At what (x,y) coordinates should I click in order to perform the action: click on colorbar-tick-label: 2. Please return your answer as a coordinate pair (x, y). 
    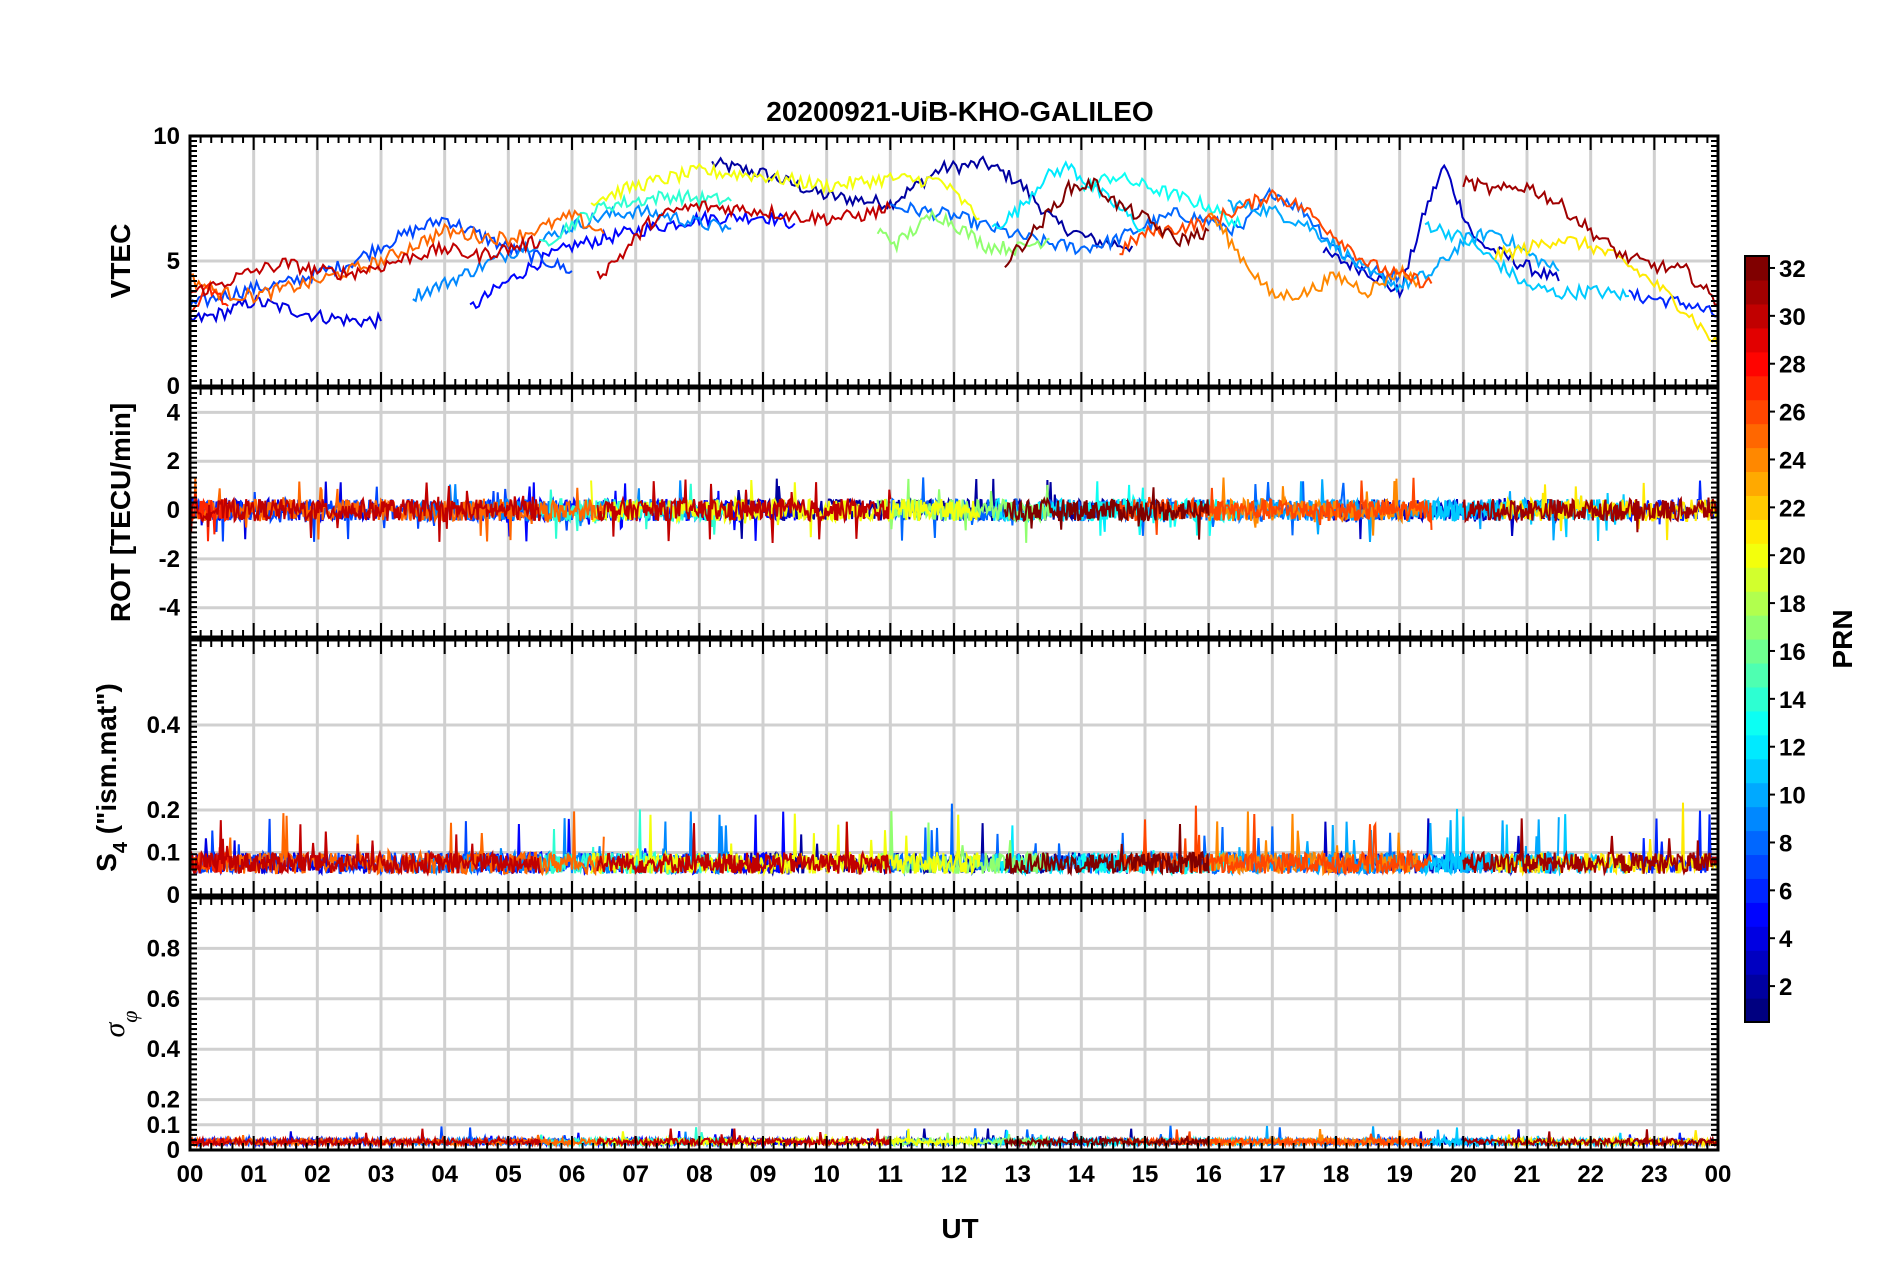
    Looking at the image, I should click on (1785, 987).